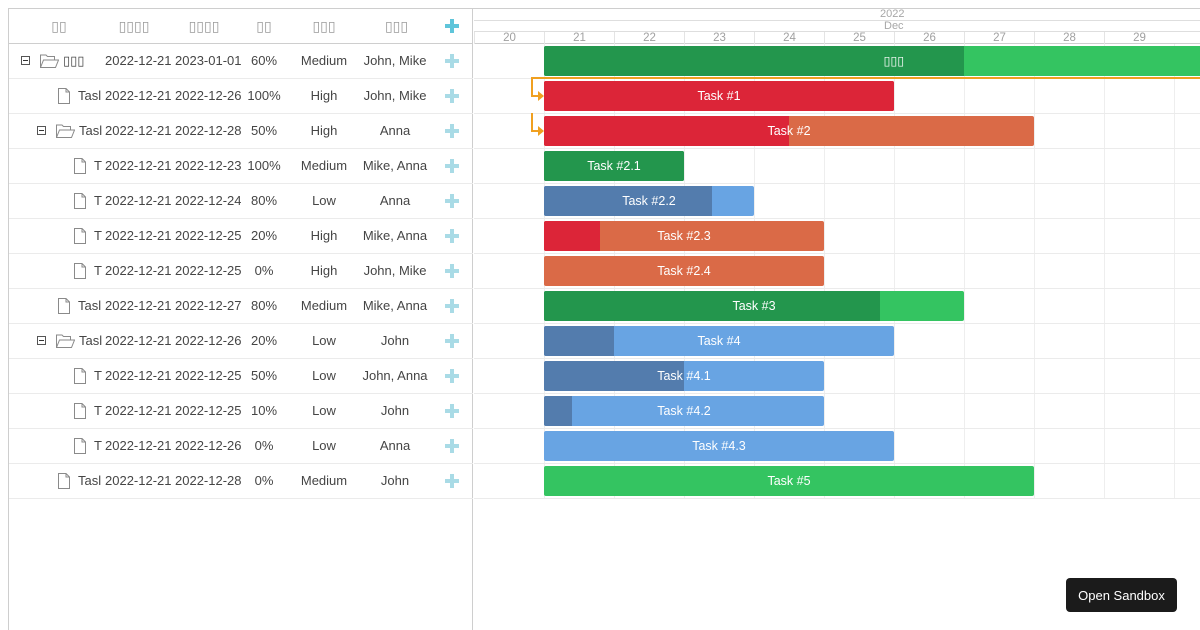  What do you see at coordinates (395, 445) in the screenshot?
I see `task-assignee: Anna` at bounding box center [395, 445].